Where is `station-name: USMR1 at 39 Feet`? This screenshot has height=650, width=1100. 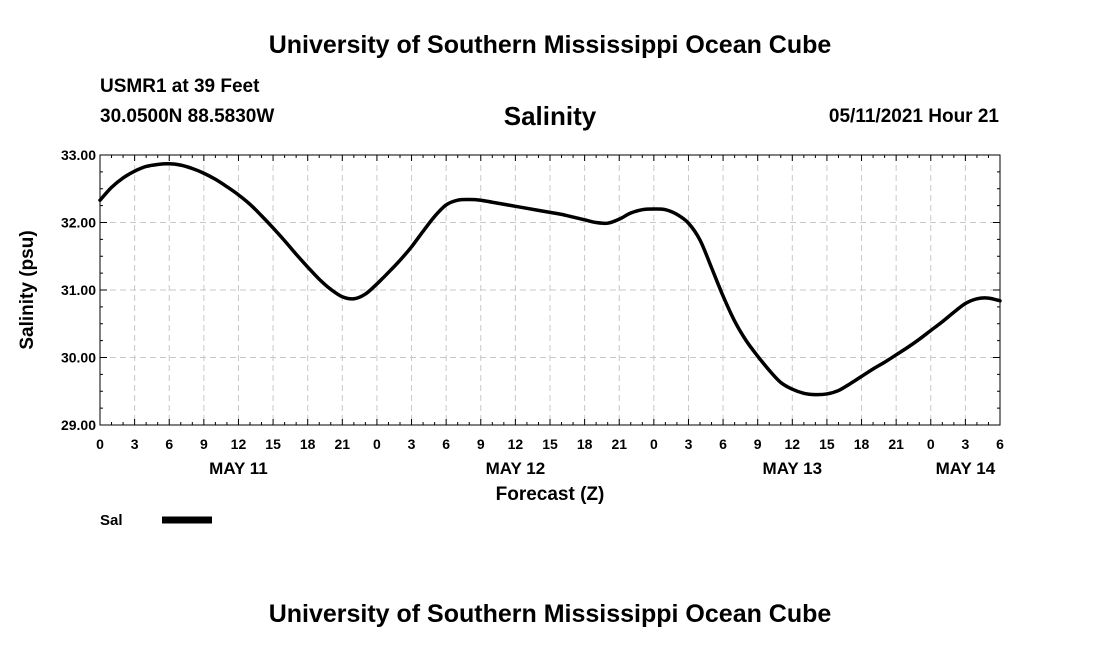
station-name: USMR1 at 39 Feet is located at coordinates (180, 86).